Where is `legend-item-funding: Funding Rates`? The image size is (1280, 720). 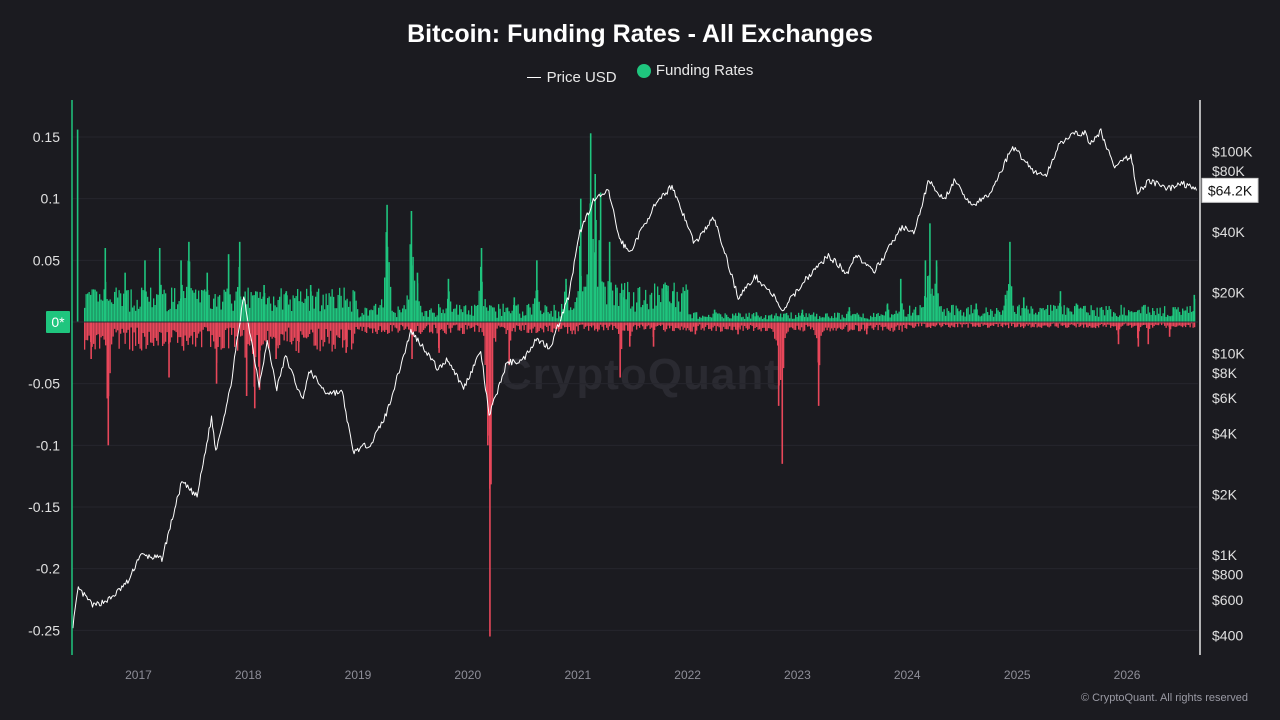
legend-item-funding: Funding Rates is located at coordinates (694, 70).